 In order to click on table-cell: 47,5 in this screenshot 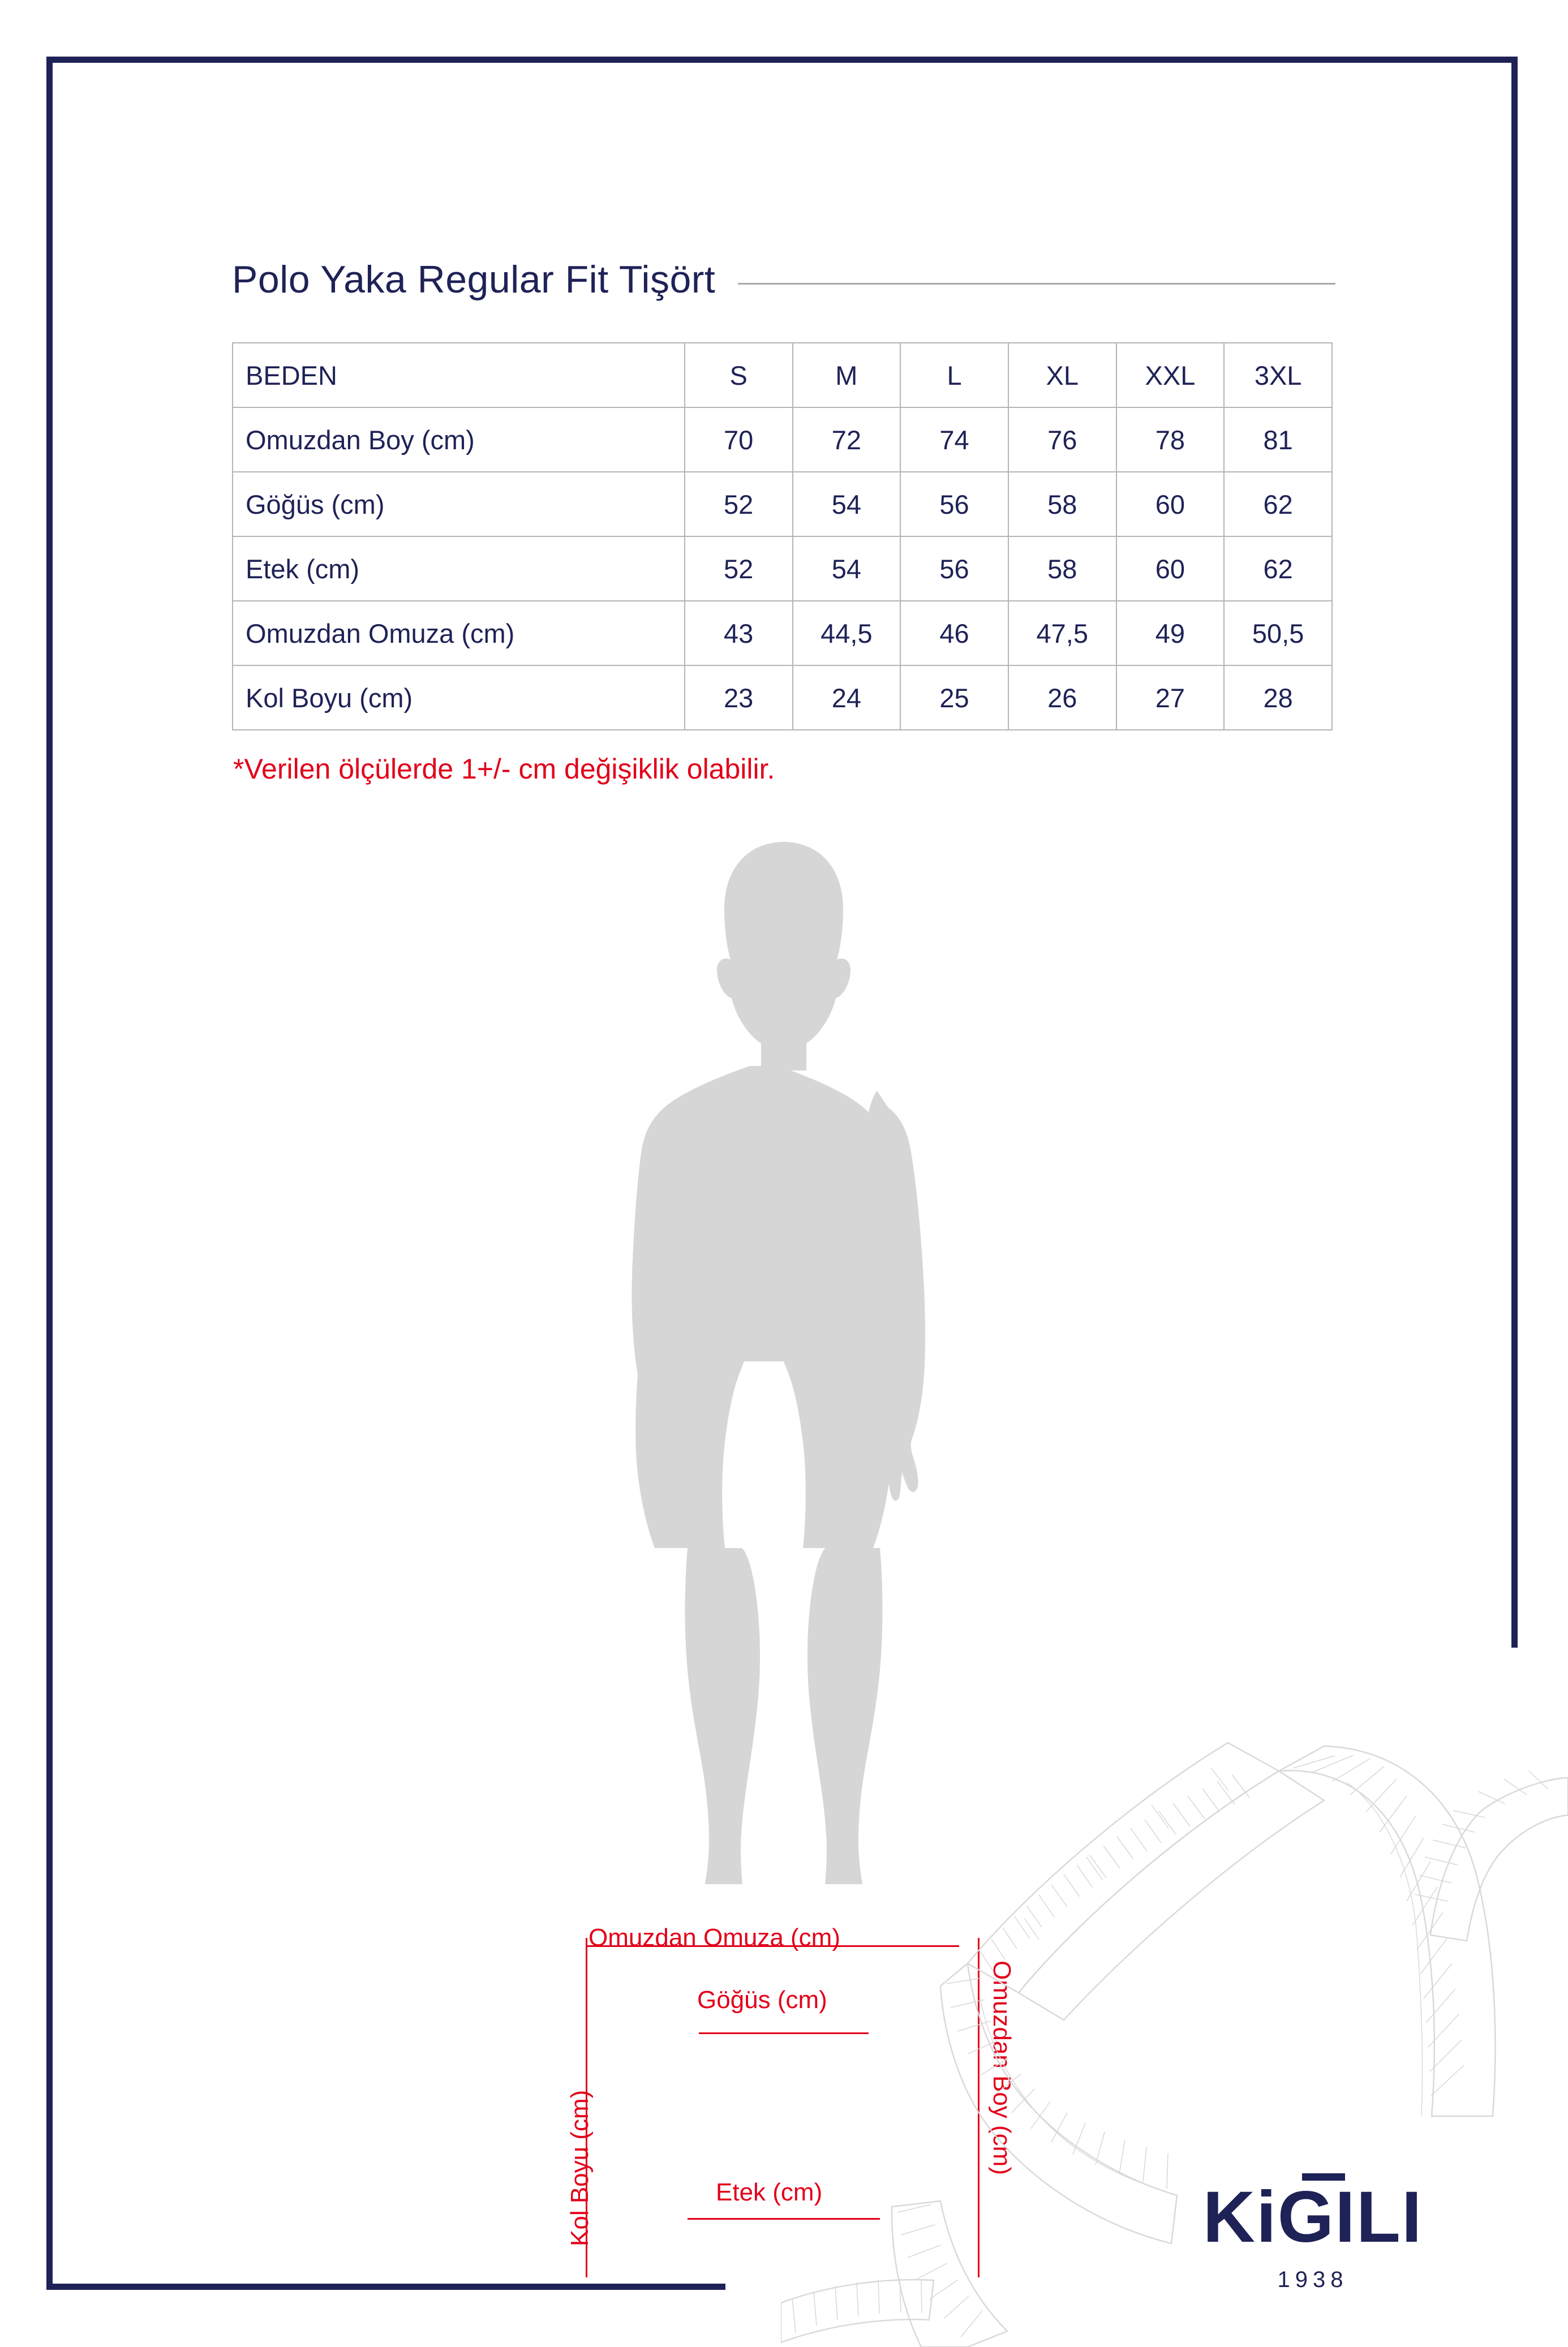, I will do `click(1062, 633)`.